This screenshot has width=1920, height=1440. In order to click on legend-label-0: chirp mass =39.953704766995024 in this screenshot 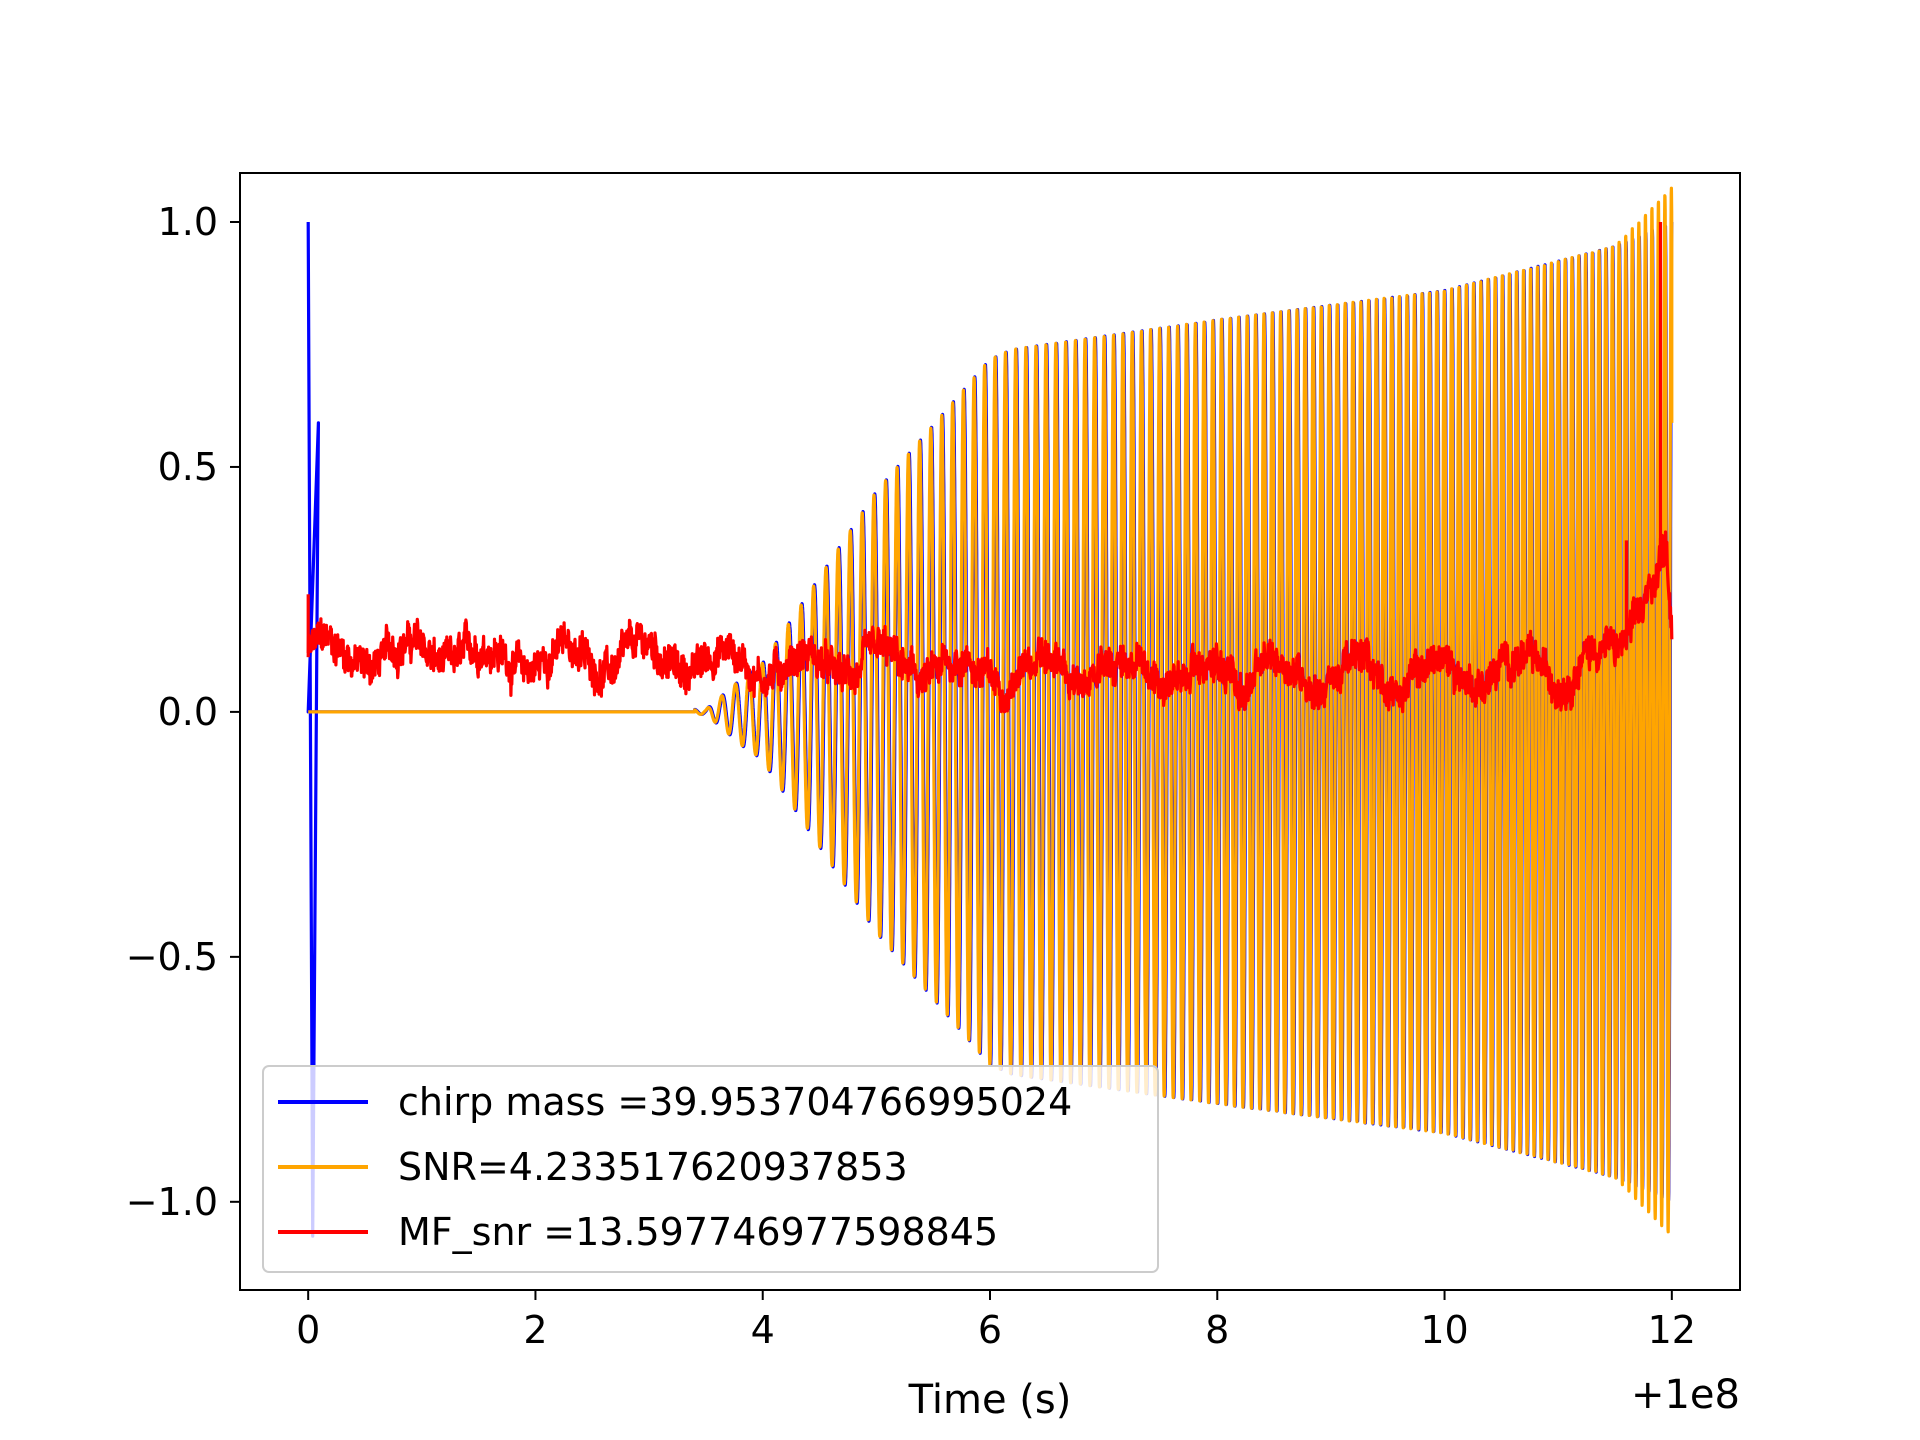, I will do `click(735, 1102)`.